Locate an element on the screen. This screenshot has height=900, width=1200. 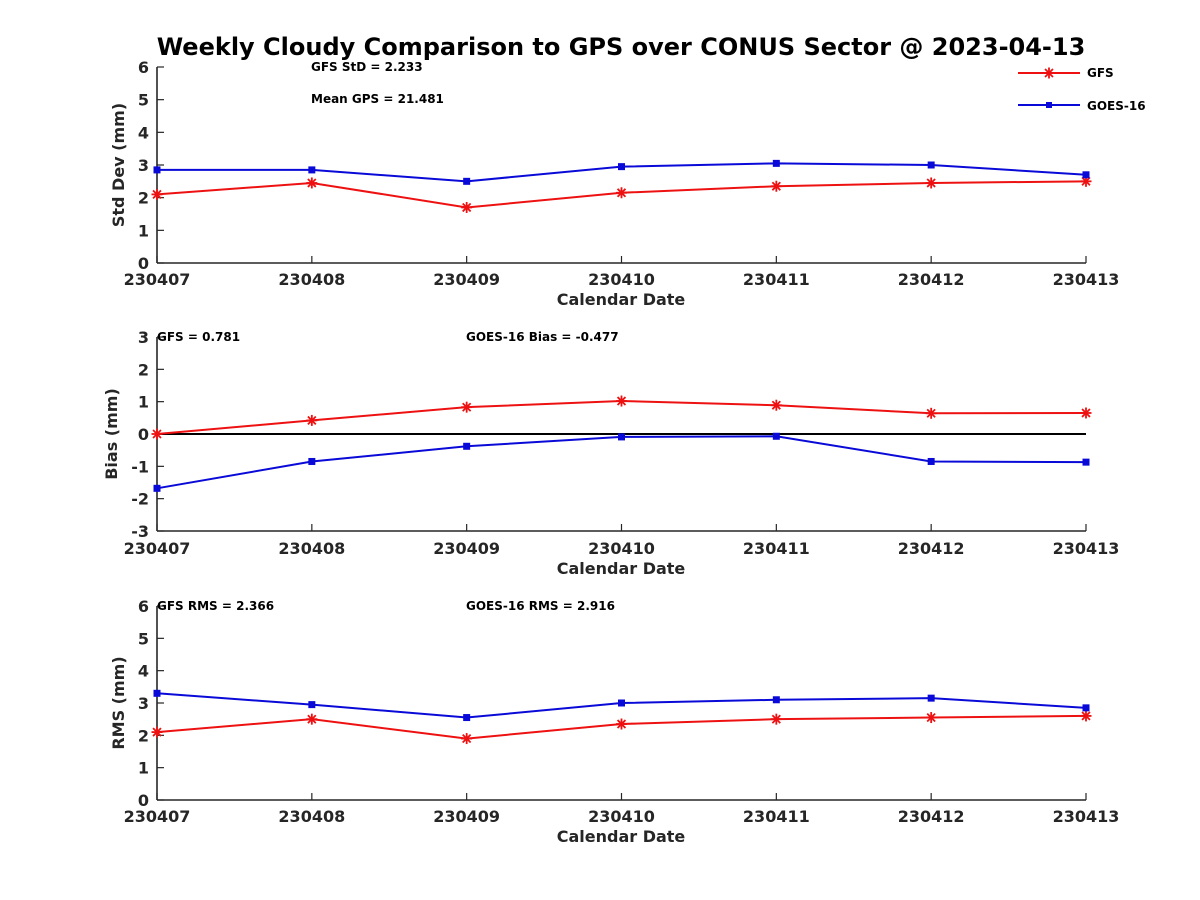
annotation-2: Mean GPS = 21.481 is located at coordinates (377, 99).